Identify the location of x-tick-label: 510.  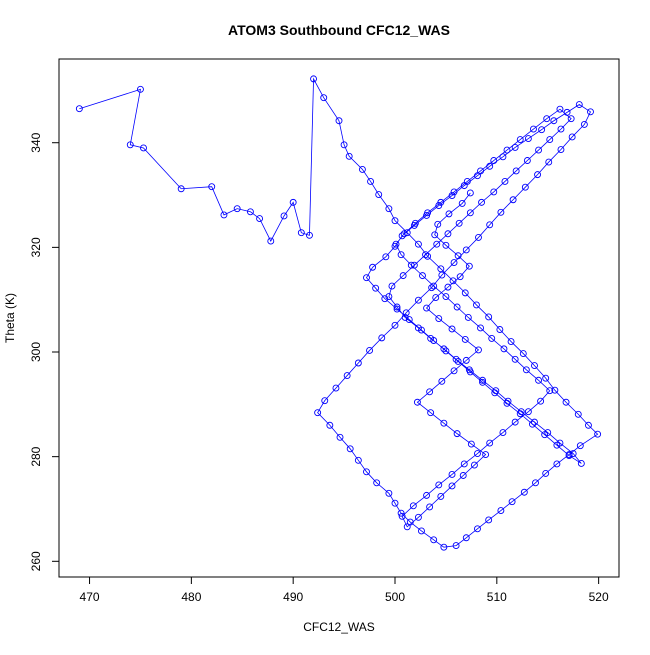
(497, 597).